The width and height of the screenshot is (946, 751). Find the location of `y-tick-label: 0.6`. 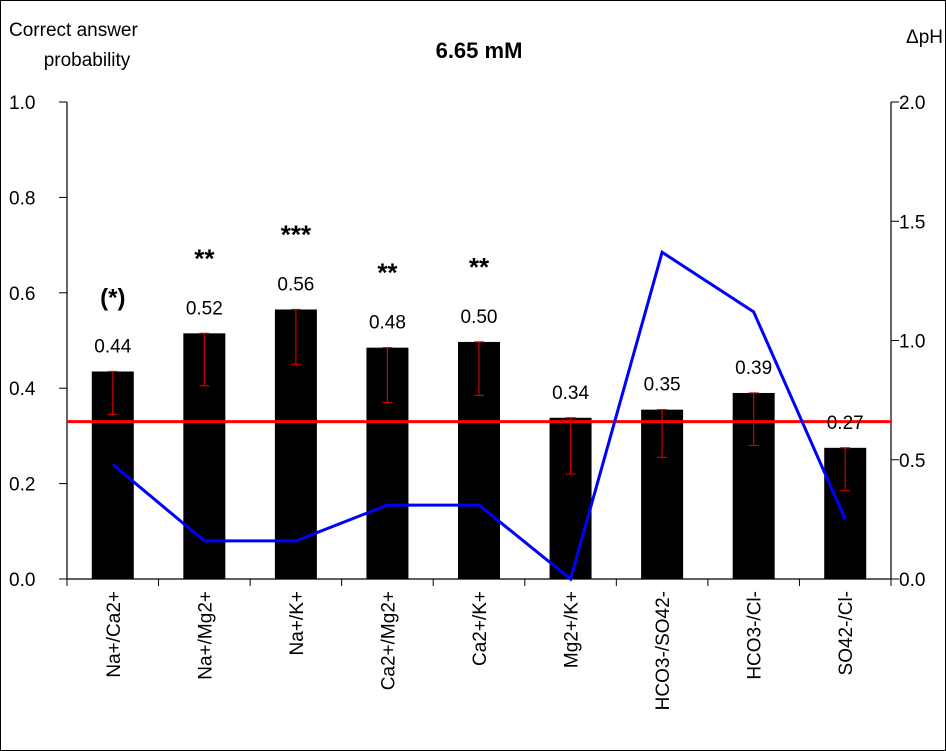

y-tick-label: 0.6 is located at coordinates (22, 294).